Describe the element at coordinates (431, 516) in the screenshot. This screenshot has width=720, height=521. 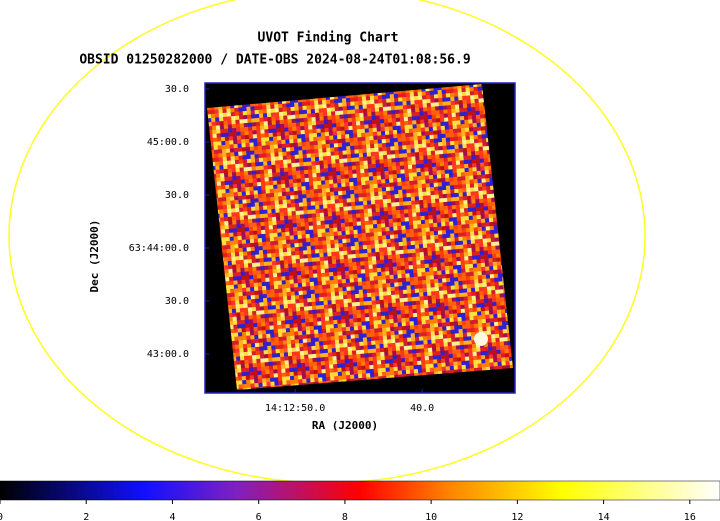
I see `colorbar-tick-label: 10` at that location.